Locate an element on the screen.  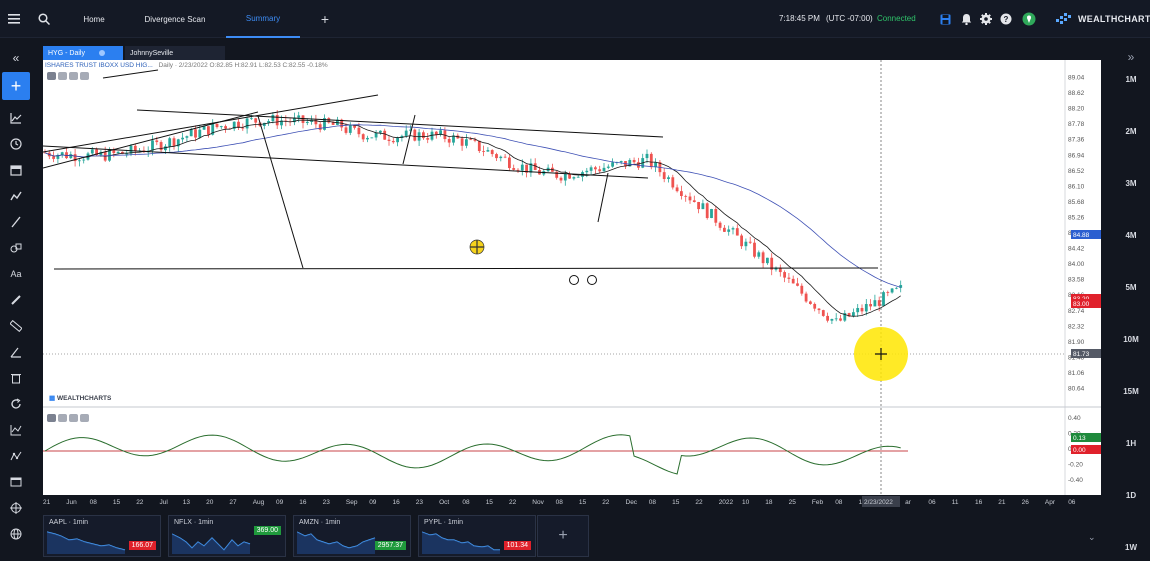
date-cursor-label: 2/23/2022 is located at coordinates (878, 502).